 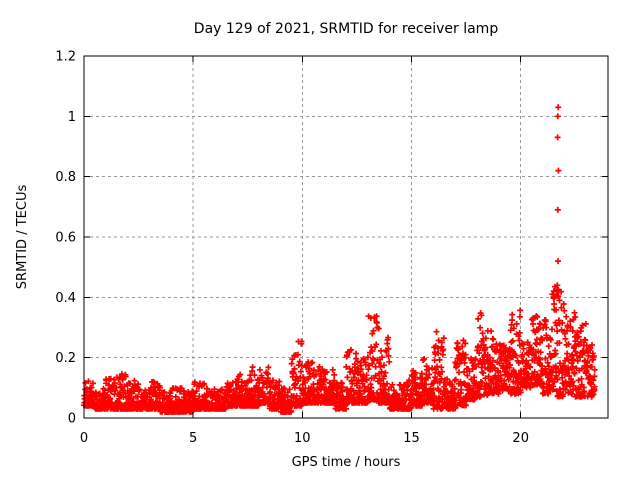 I want to click on y-tick-label: 0.8, so click(x=65, y=177).